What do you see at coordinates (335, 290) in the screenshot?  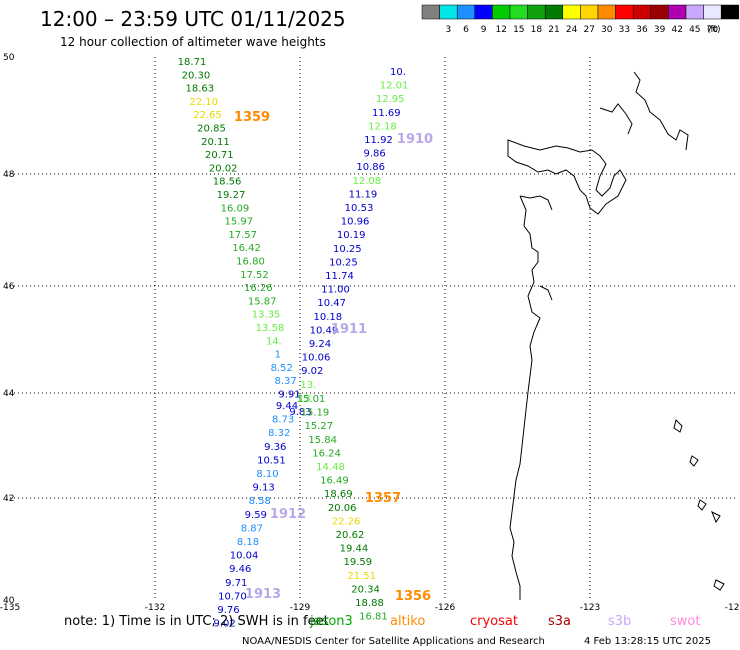 I see `wave-height-value: 11.00` at bounding box center [335, 290].